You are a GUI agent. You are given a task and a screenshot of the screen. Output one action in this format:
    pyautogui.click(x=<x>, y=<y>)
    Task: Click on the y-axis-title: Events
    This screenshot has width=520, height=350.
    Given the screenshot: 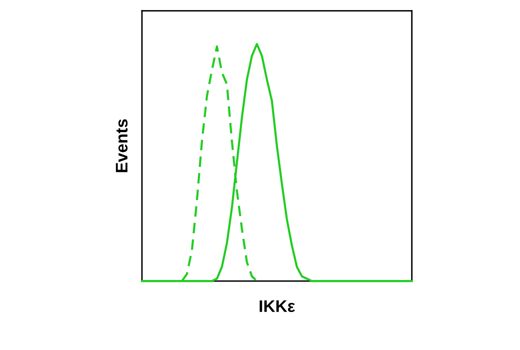 What is the action you would take?
    pyautogui.click(x=122, y=145)
    